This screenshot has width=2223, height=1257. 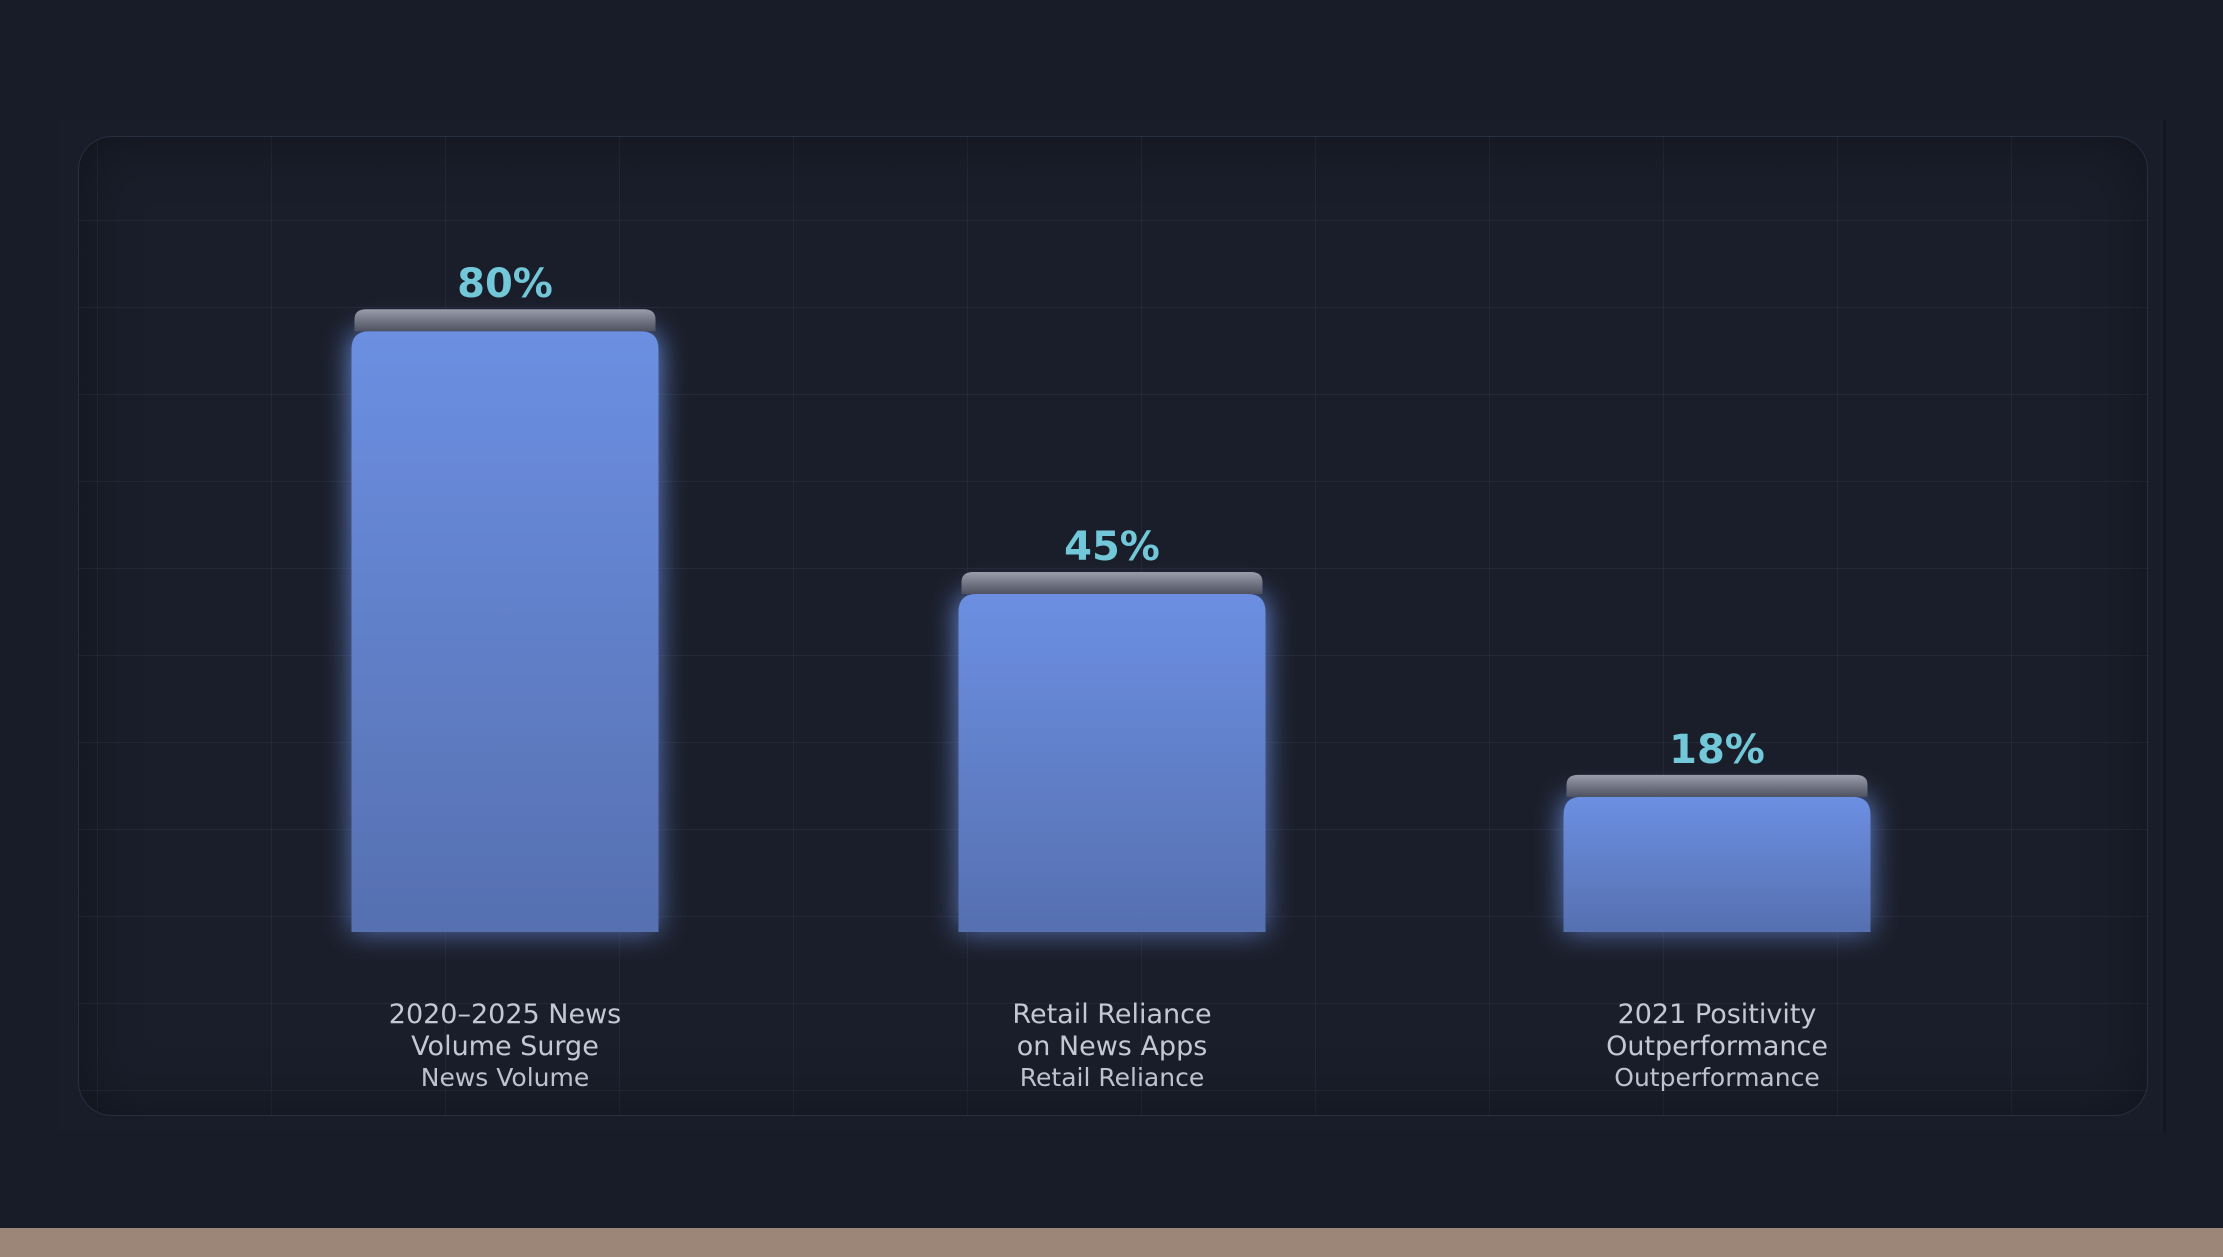 What do you see at coordinates (1716, 1077) in the screenshot?
I see `category-sublabel-3: Outperformance` at bounding box center [1716, 1077].